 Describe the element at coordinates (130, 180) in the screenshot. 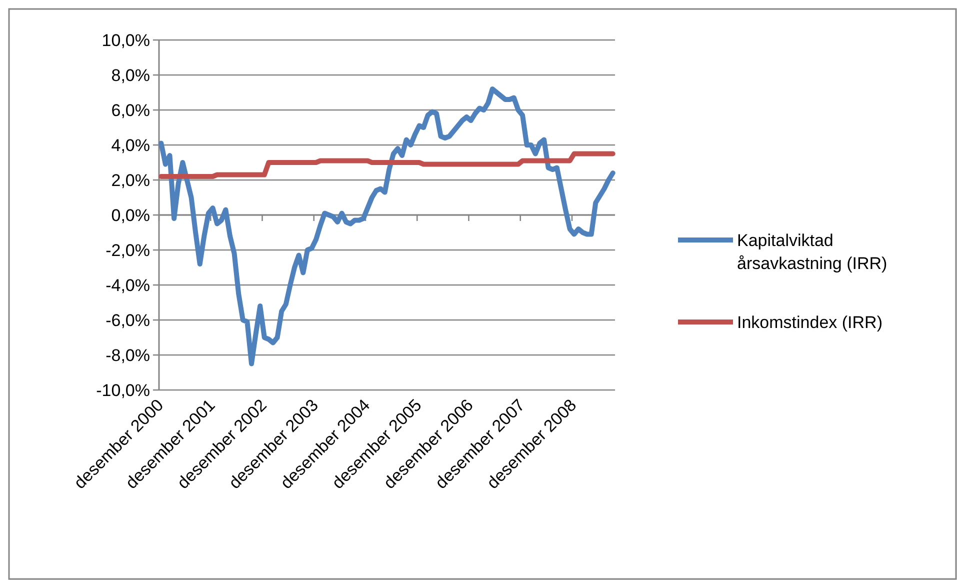

I see `y-tick-label: 2,0%` at that location.